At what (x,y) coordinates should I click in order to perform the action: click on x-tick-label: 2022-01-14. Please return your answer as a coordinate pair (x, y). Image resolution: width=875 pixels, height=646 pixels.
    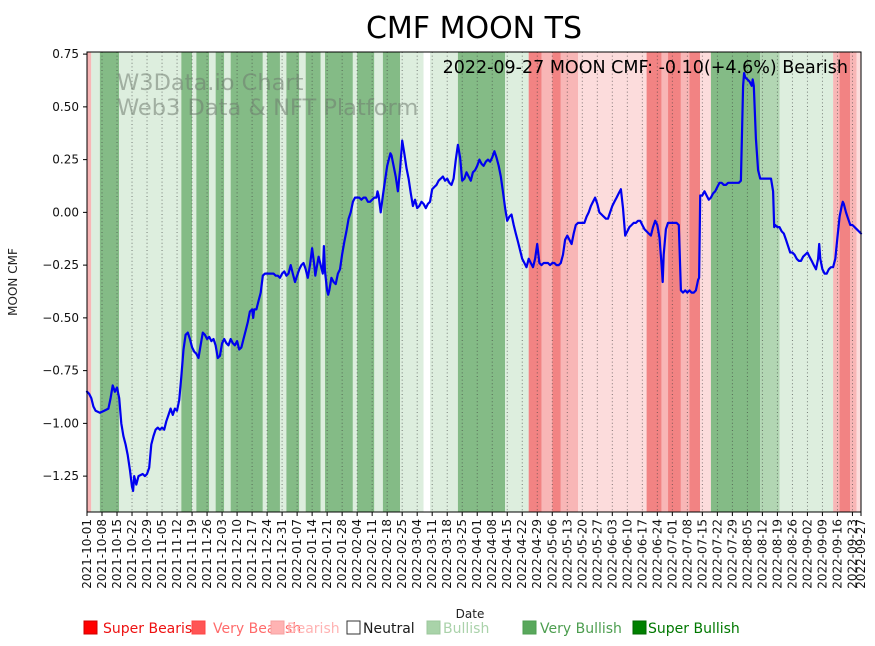
    Looking at the image, I should click on (312, 554).